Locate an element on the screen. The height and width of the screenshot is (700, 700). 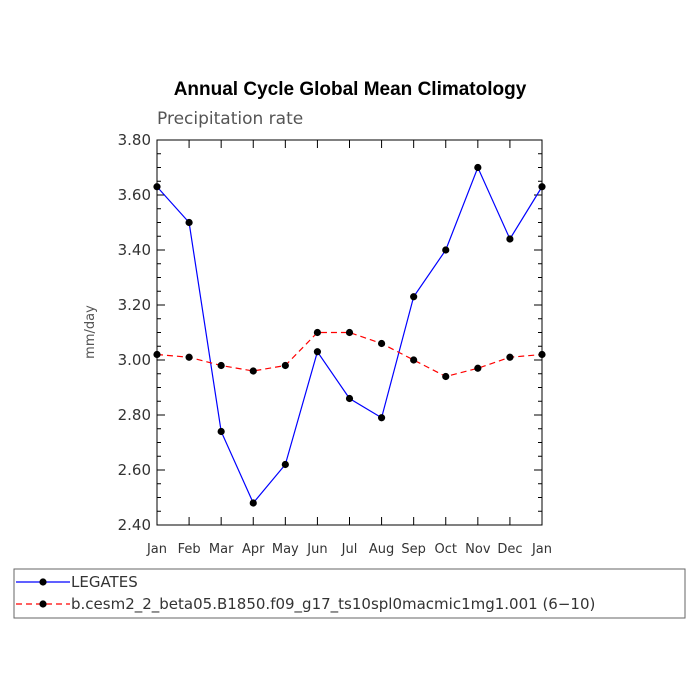
x-tick-label: May is located at coordinates (285, 549).